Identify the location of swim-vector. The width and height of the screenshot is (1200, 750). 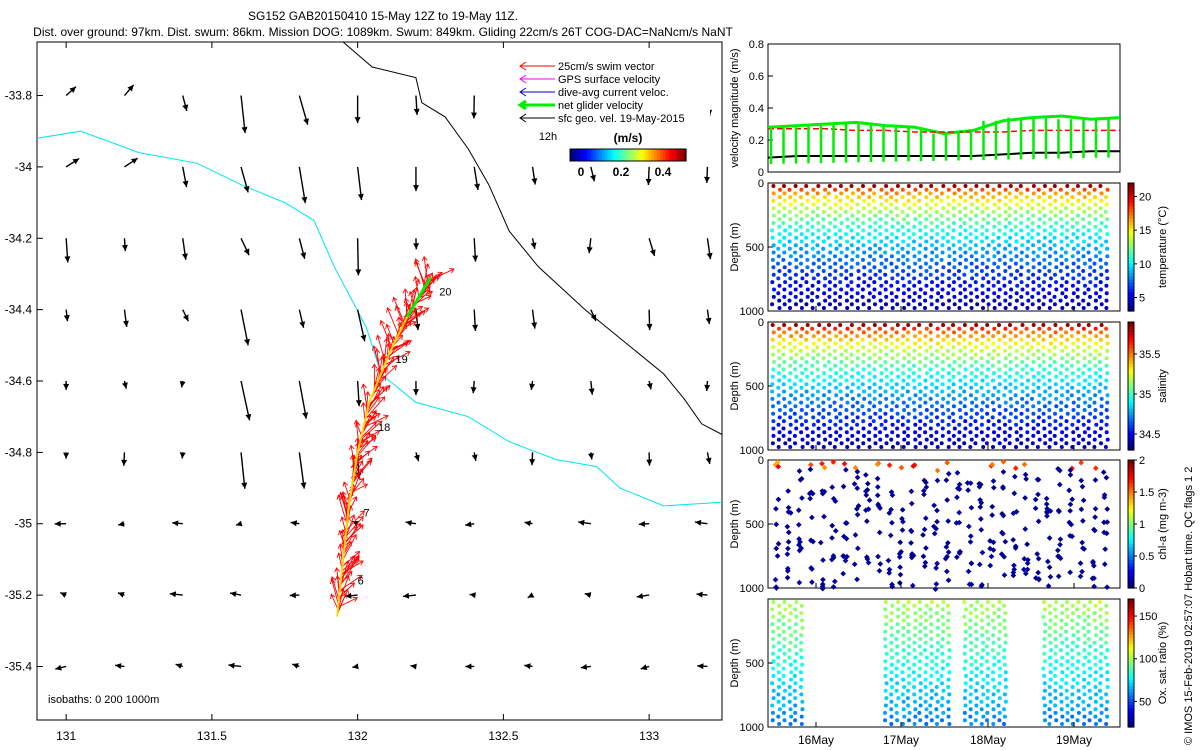
(399, 345).